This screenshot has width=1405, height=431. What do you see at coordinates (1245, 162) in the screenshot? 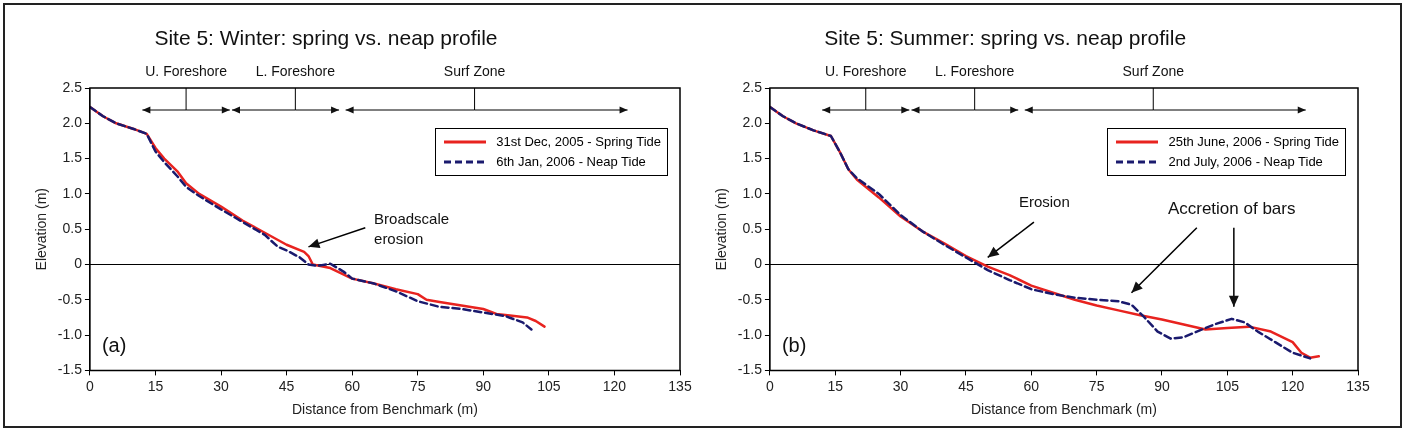
I see `legend-label: 2nd July, 2006 - Neap Tide` at bounding box center [1245, 162].